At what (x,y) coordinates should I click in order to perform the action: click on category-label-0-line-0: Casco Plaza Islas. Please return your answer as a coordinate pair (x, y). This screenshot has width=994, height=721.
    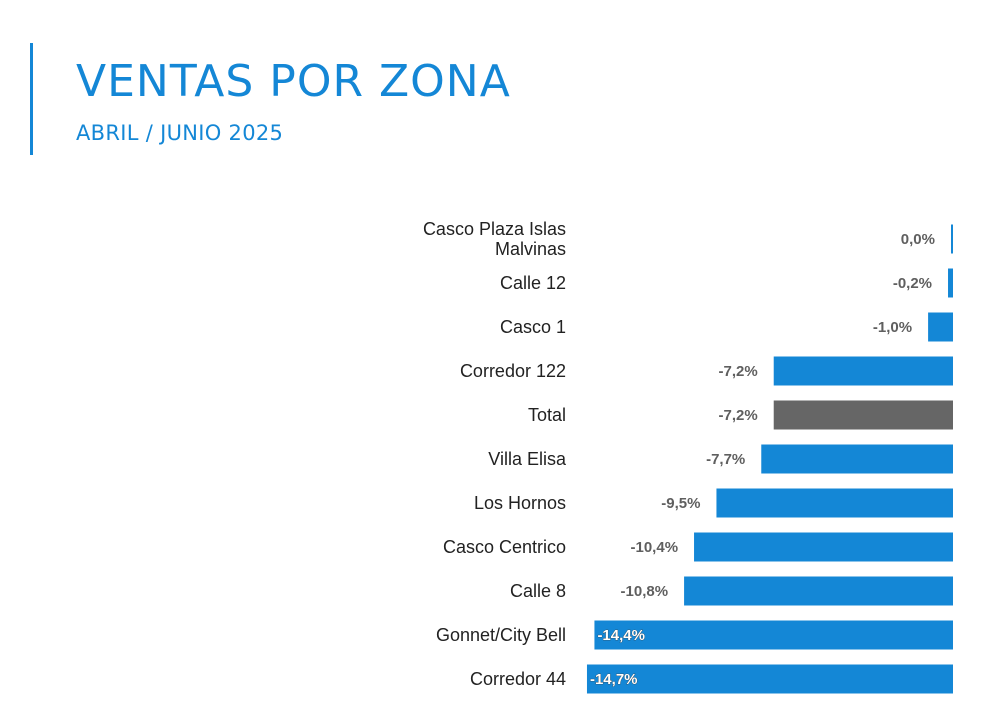
    Looking at the image, I should click on (494, 229).